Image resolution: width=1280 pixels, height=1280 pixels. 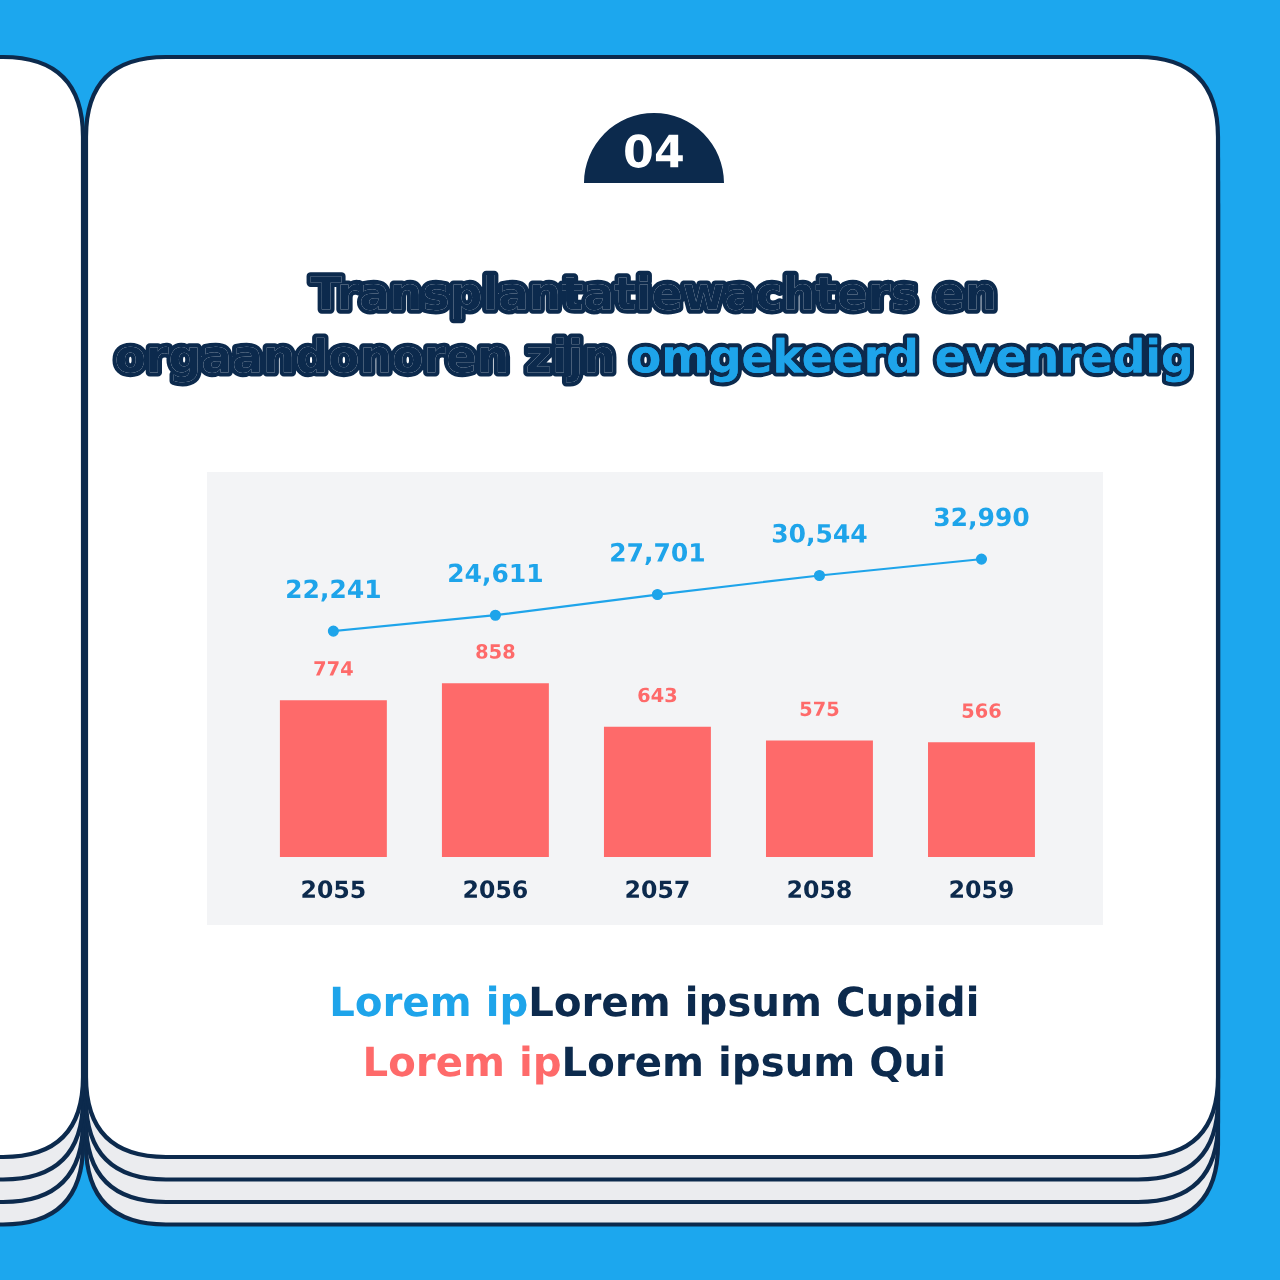 What do you see at coordinates (364, 360) in the screenshot?
I see `chart-subtitle: orgaandonoren zijn` at bounding box center [364, 360].